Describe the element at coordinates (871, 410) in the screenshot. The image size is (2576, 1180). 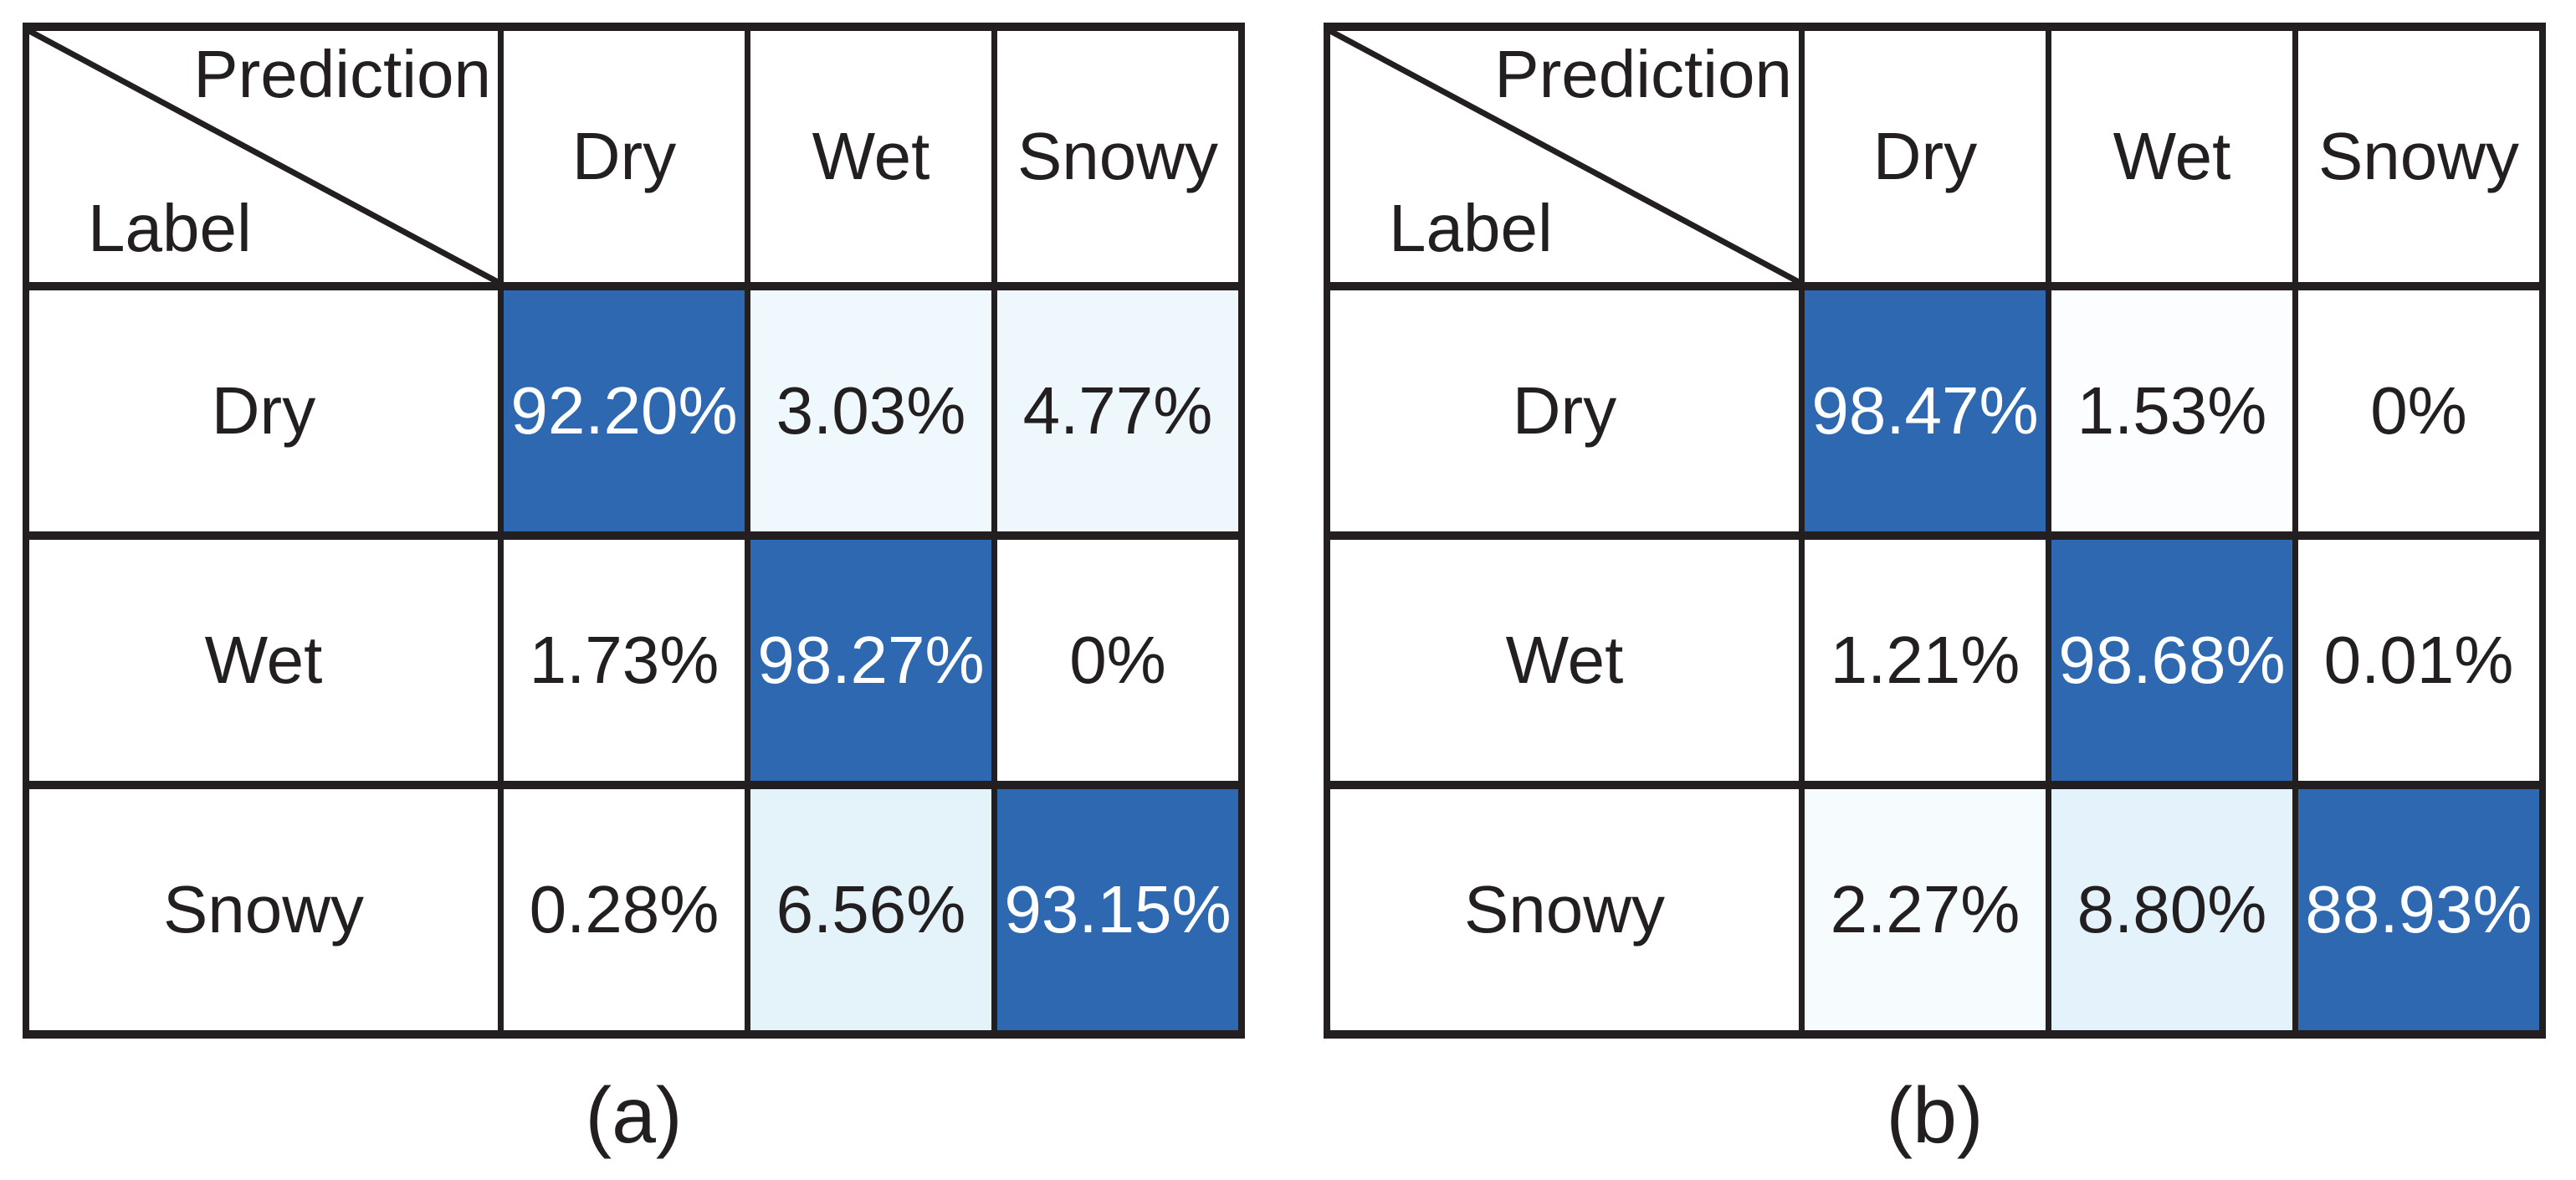
I see `matrix-cell: 3.03%` at that location.